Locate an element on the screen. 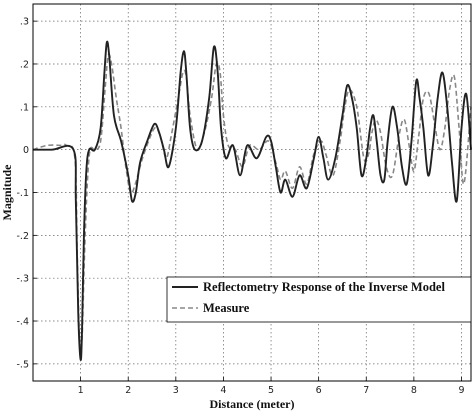  y-tick-label: -.1 is located at coordinates (23, 193).